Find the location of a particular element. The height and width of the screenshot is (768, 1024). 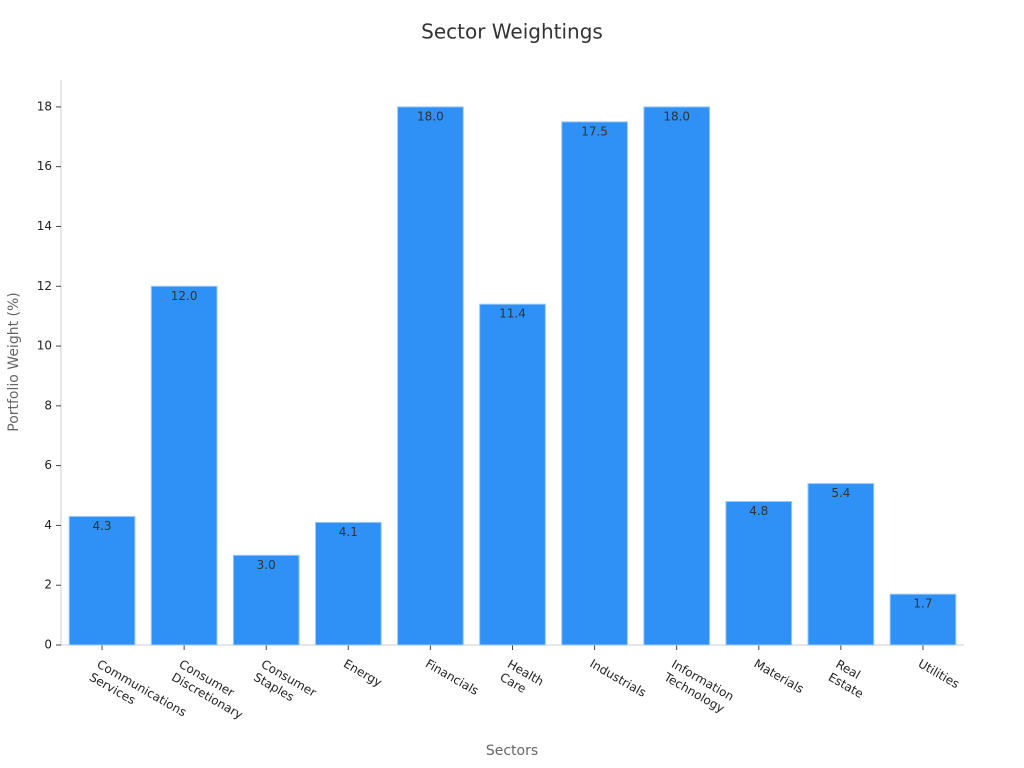

x-tick-label: RealEstate is located at coordinates (849, 679).